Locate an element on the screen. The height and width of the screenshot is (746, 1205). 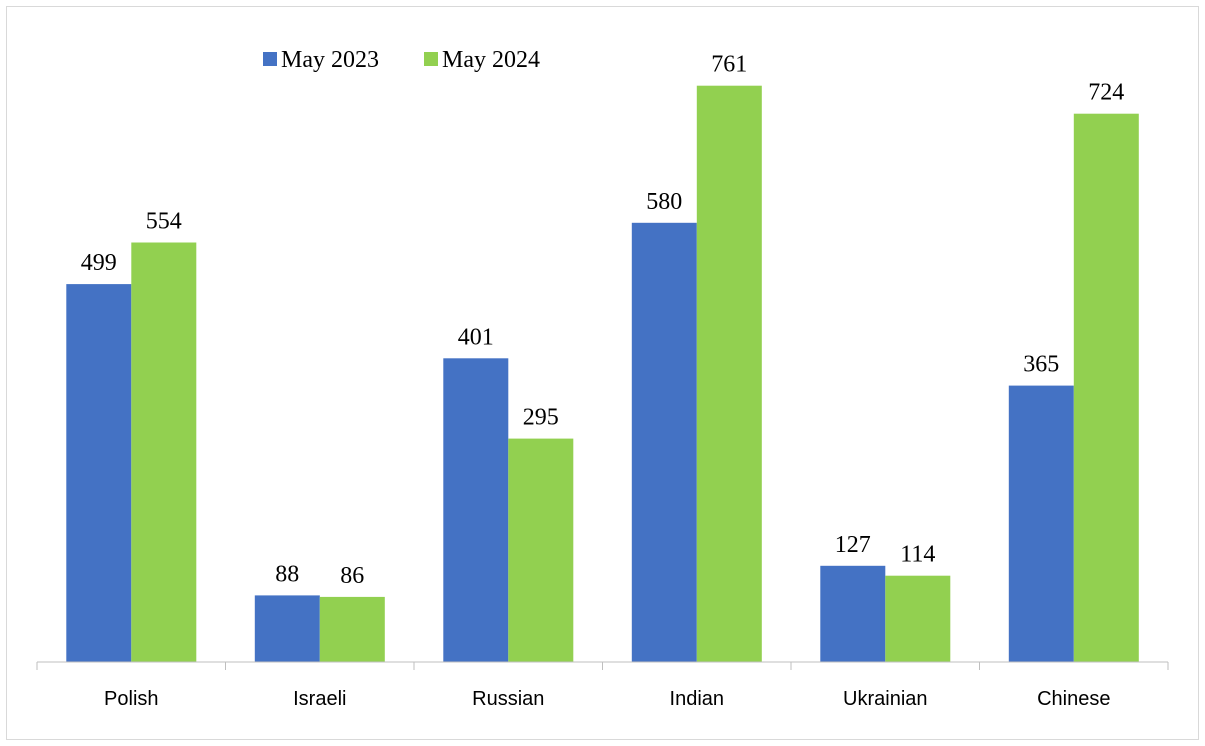
value-label-chinese-may-2023: 365 is located at coordinates (1041, 365).